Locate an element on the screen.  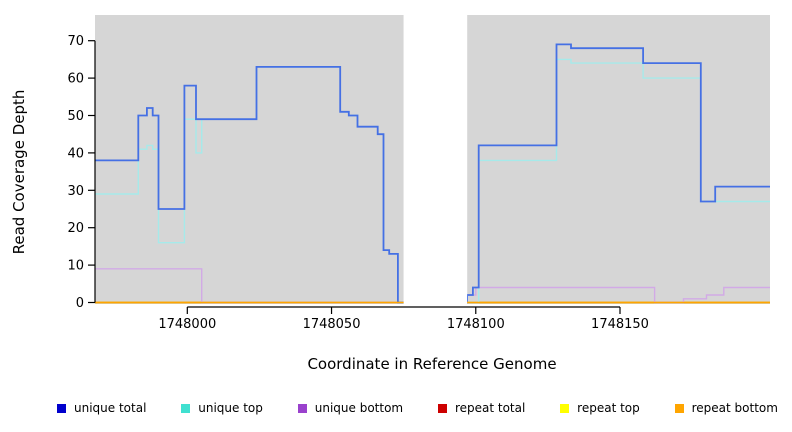
y-tick-label: 60 is located at coordinates (75, 79).